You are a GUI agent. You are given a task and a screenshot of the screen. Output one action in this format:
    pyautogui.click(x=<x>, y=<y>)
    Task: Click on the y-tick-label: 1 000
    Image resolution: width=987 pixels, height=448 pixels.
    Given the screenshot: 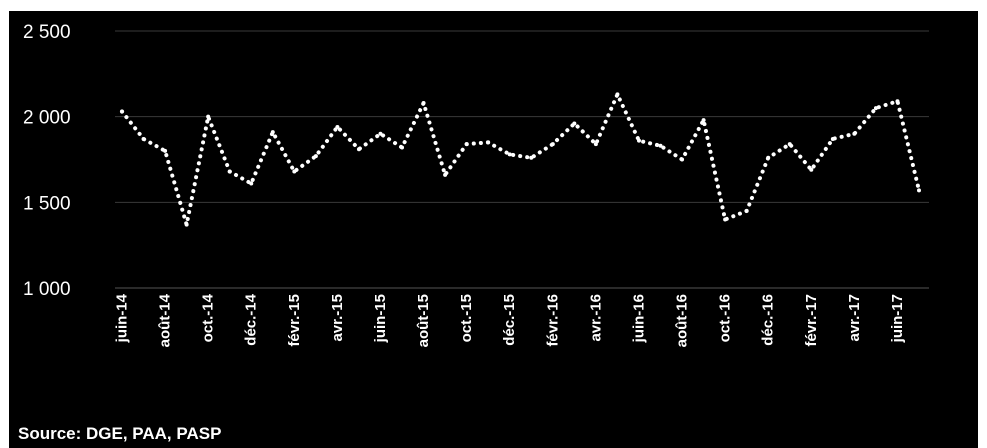 What is the action you would take?
    pyautogui.click(x=47, y=289)
    